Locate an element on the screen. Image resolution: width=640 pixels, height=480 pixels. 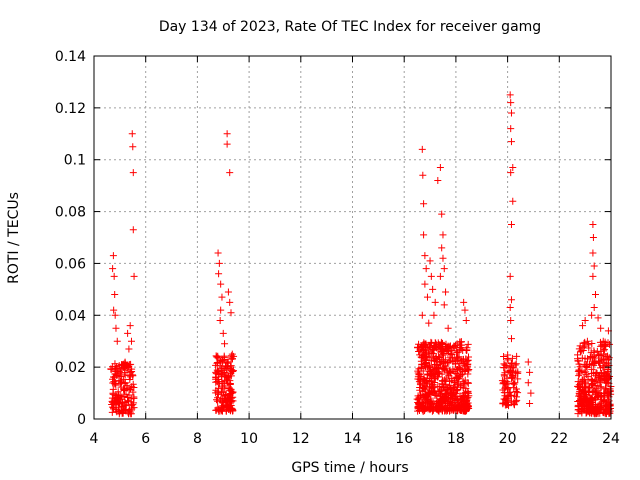
x-axis-label: GPS time / hours is located at coordinates (349, 468).